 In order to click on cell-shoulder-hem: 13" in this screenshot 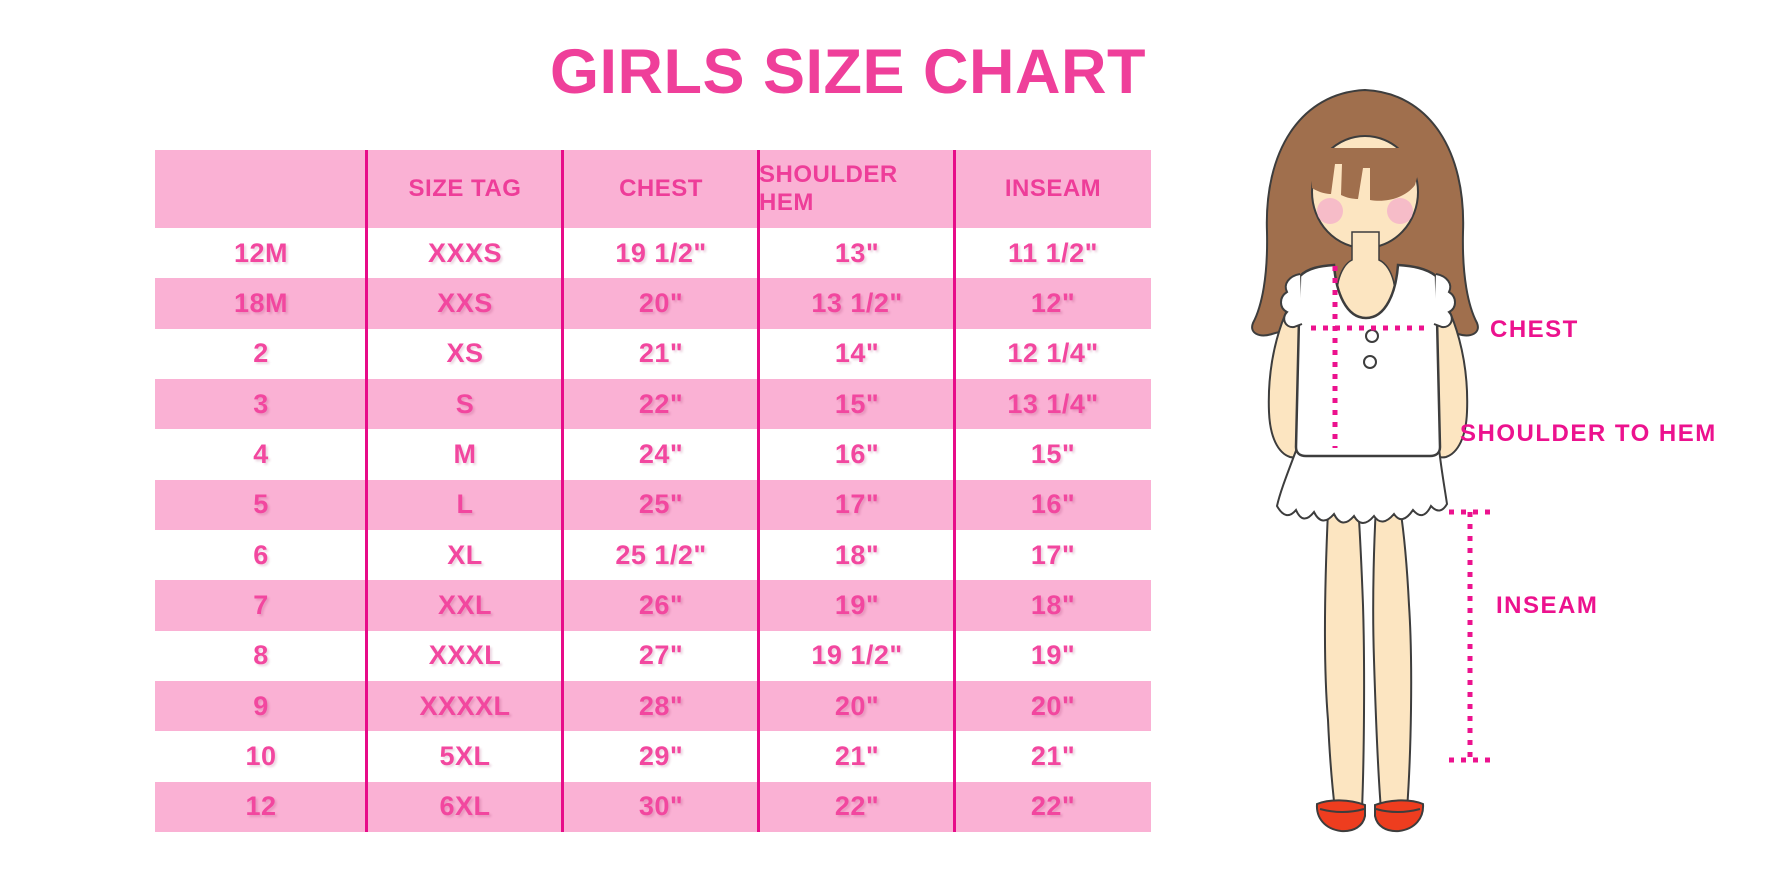, I will do `click(857, 252)`.